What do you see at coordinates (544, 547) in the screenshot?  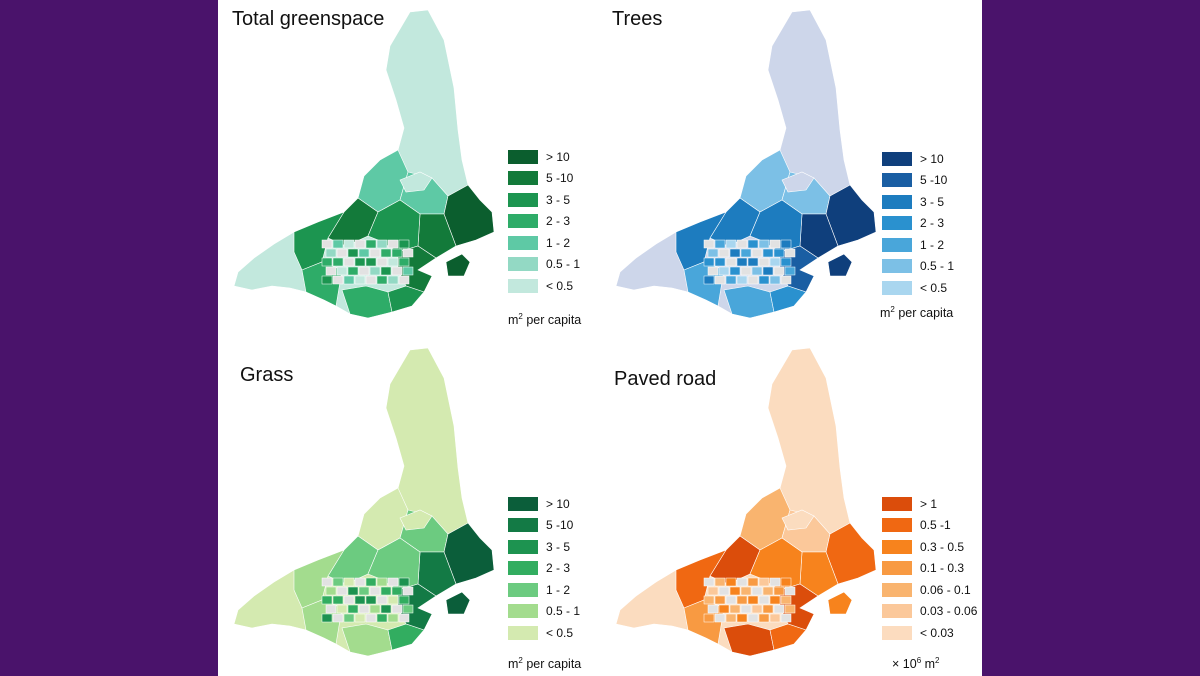 I see `legend-item: 3 - 5` at bounding box center [544, 547].